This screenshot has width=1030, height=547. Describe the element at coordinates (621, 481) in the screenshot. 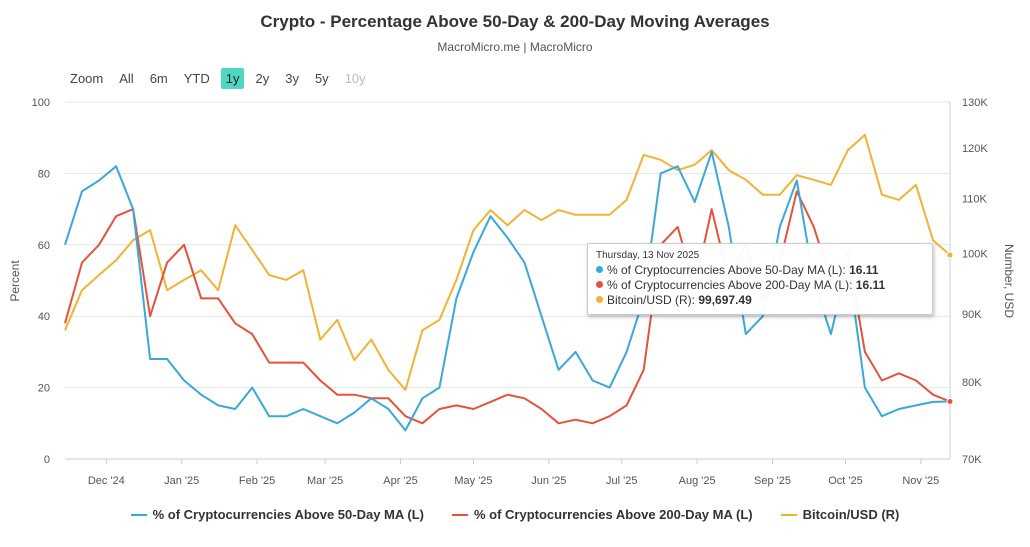

I see `x-tick-label: Jul '25` at that location.